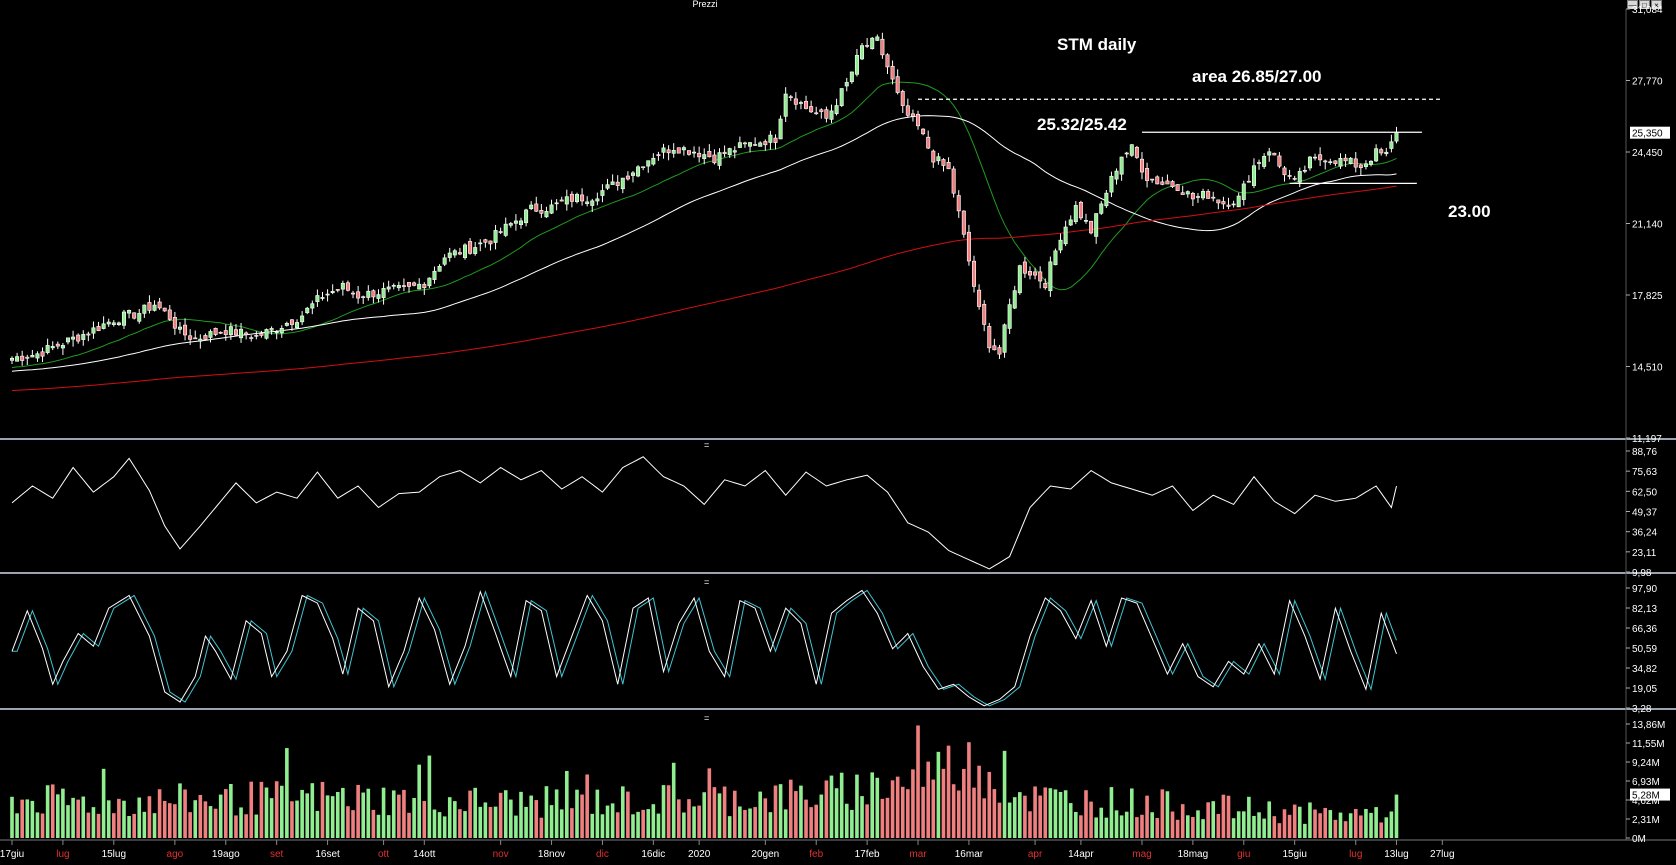  What do you see at coordinates (1646, 801) in the screenshot?
I see `y-tick-label: 4,62M` at bounding box center [1646, 801].